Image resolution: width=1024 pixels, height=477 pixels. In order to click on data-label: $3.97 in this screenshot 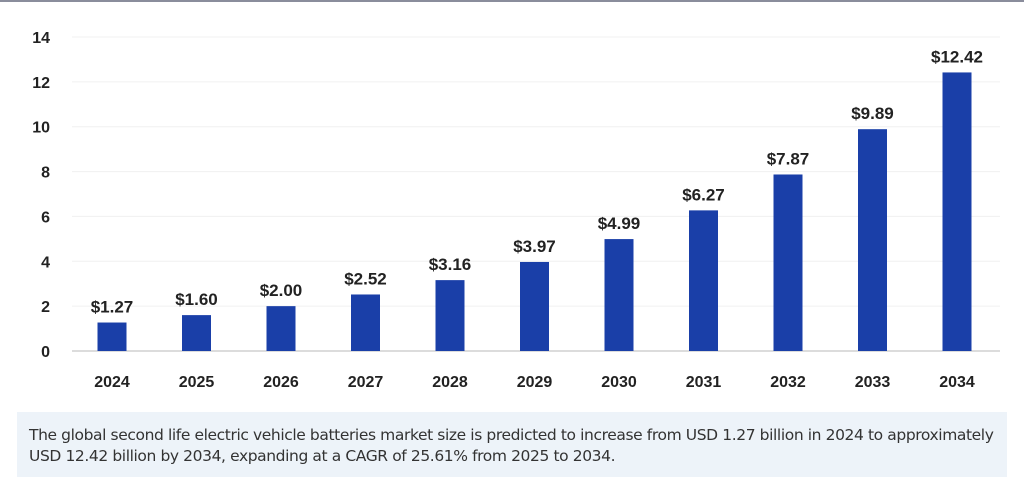, I will do `click(534, 246)`.